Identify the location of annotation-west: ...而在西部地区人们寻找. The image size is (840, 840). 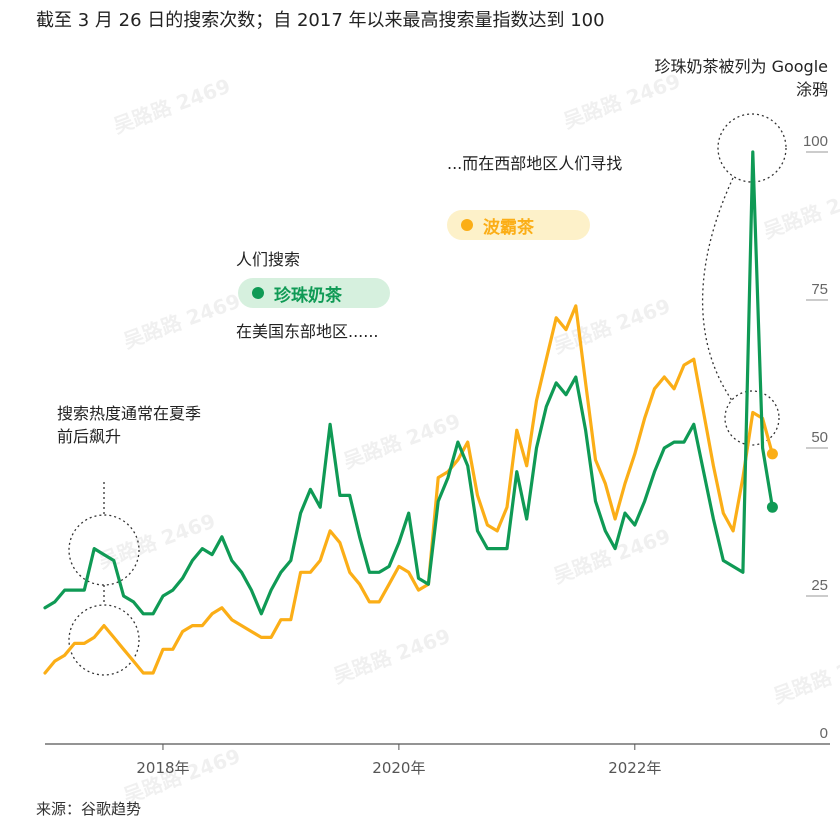
(535, 163).